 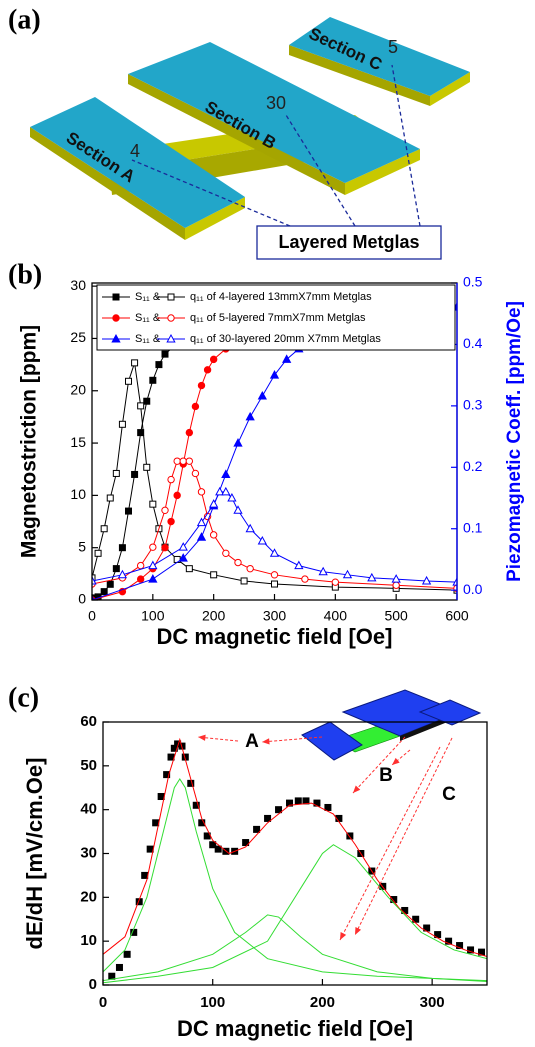 What do you see at coordinates (88, 896) in the screenshot?
I see `y-tick-label: 20` at bounding box center [88, 896].